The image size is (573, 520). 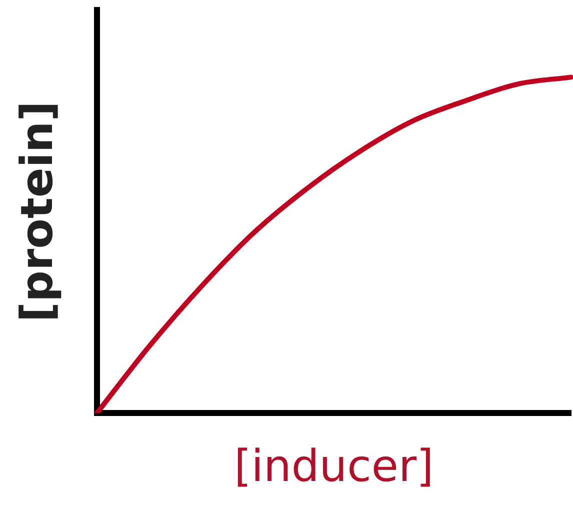 I want to click on x-axis-title: [inducer], so click(x=334, y=466).